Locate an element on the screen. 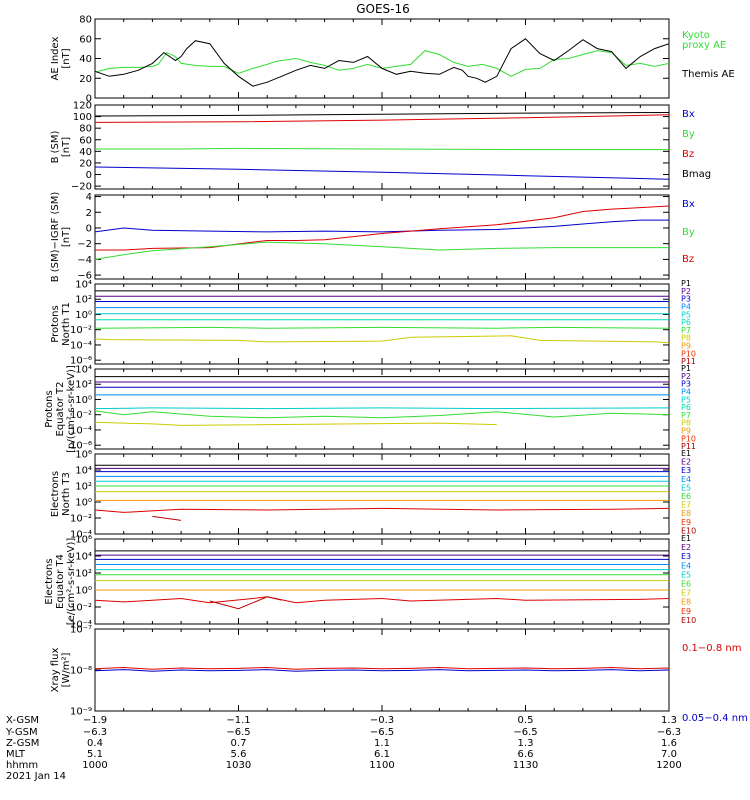 Image resolution: width=750 pixels, height=800 pixels. y-axis-label: Electrons is located at coordinates (55, 494).